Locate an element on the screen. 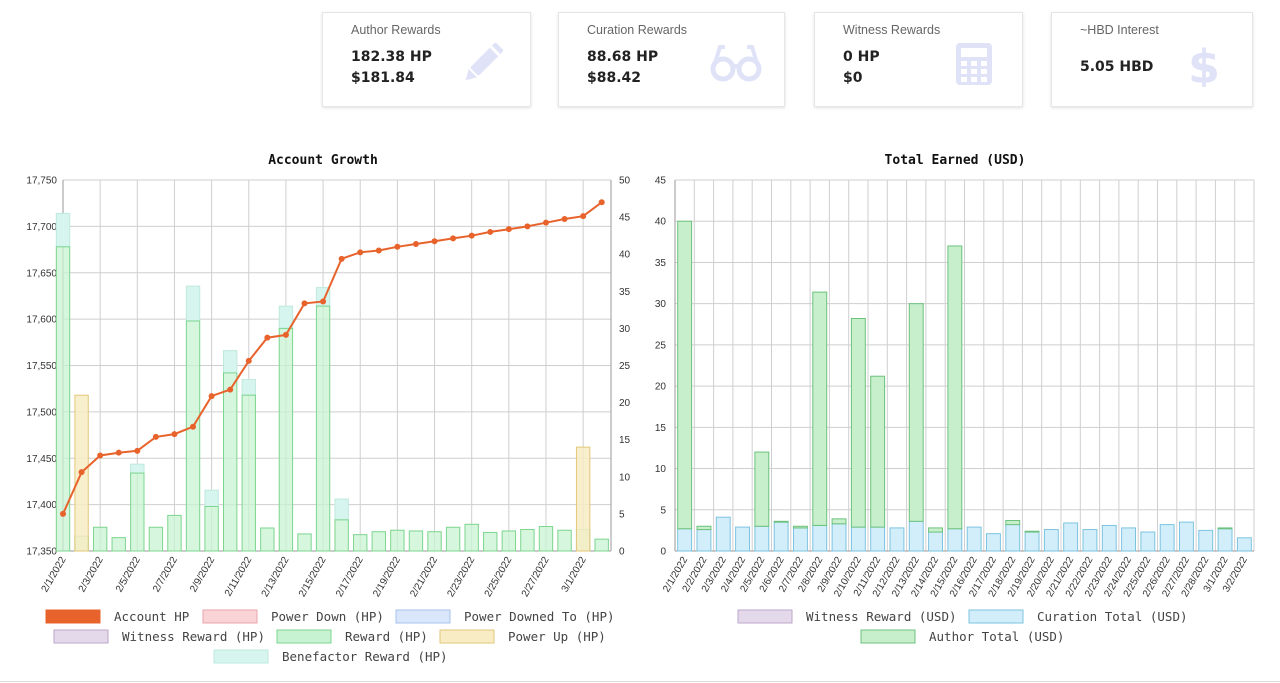 Image resolution: width=1280 pixels, height=683 pixels. y-left-tick-label: 17,750 is located at coordinates (41, 181).